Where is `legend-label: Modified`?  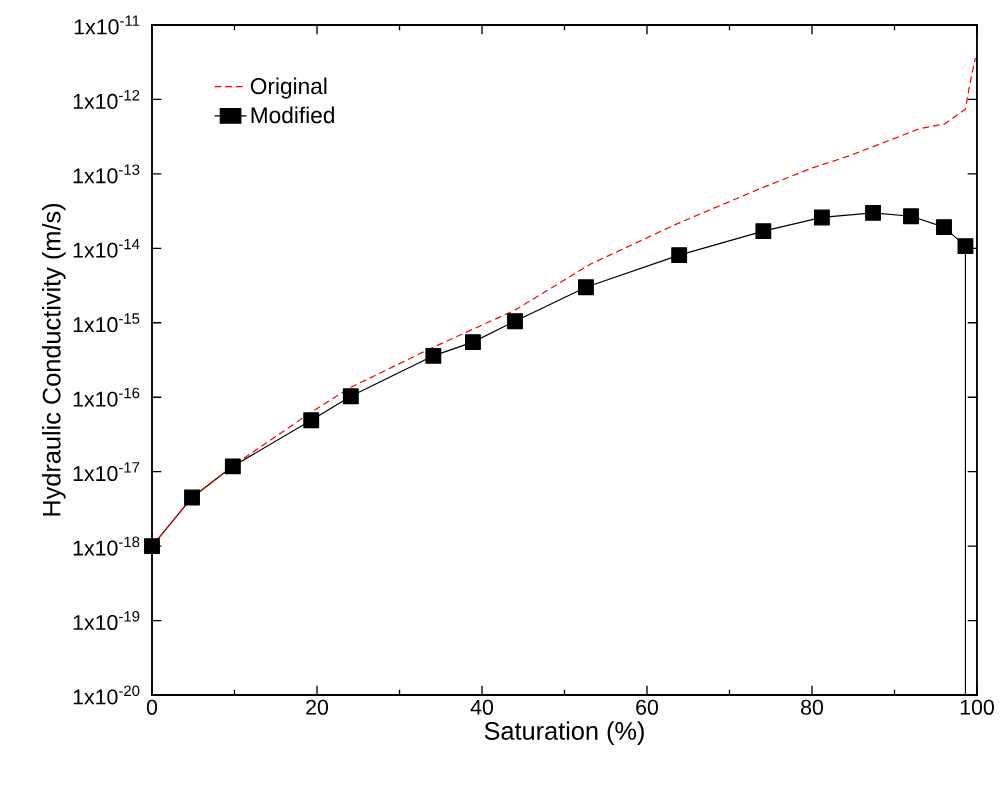
legend-label: Modified is located at coordinates (292, 115).